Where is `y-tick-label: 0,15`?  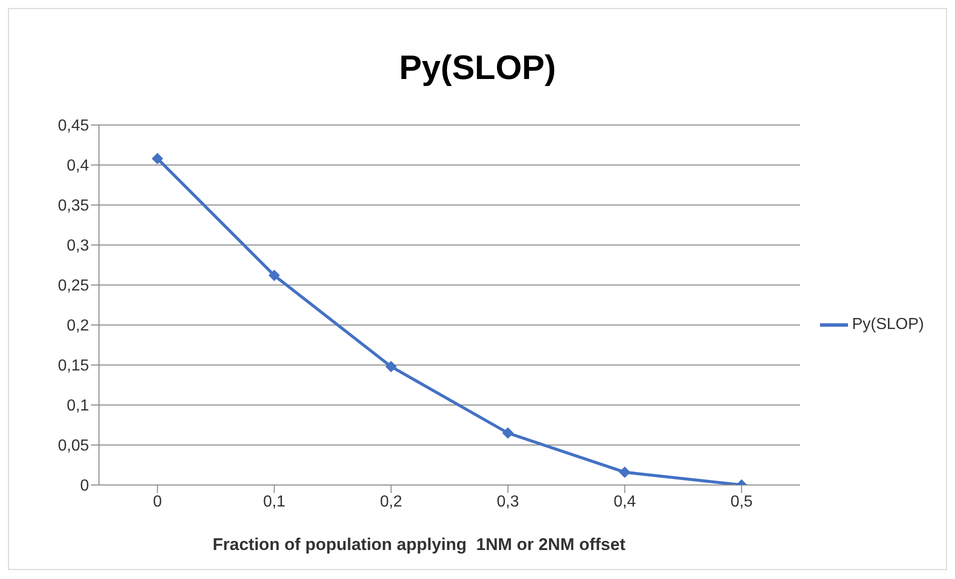
y-tick-label: 0,15 is located at coordinates (74, 366).